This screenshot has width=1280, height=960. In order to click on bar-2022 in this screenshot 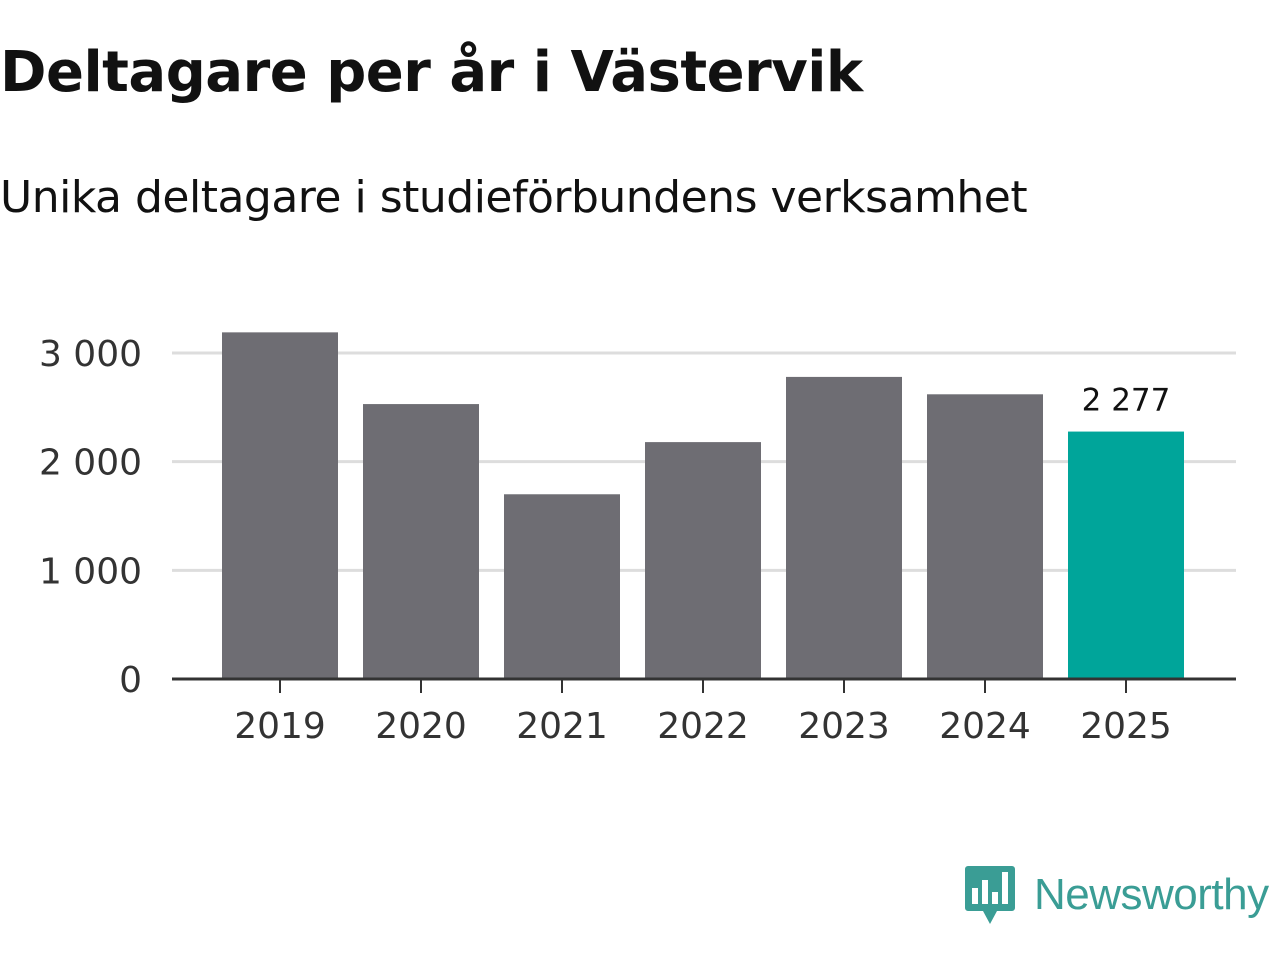, I will do `click(703, 560)`.